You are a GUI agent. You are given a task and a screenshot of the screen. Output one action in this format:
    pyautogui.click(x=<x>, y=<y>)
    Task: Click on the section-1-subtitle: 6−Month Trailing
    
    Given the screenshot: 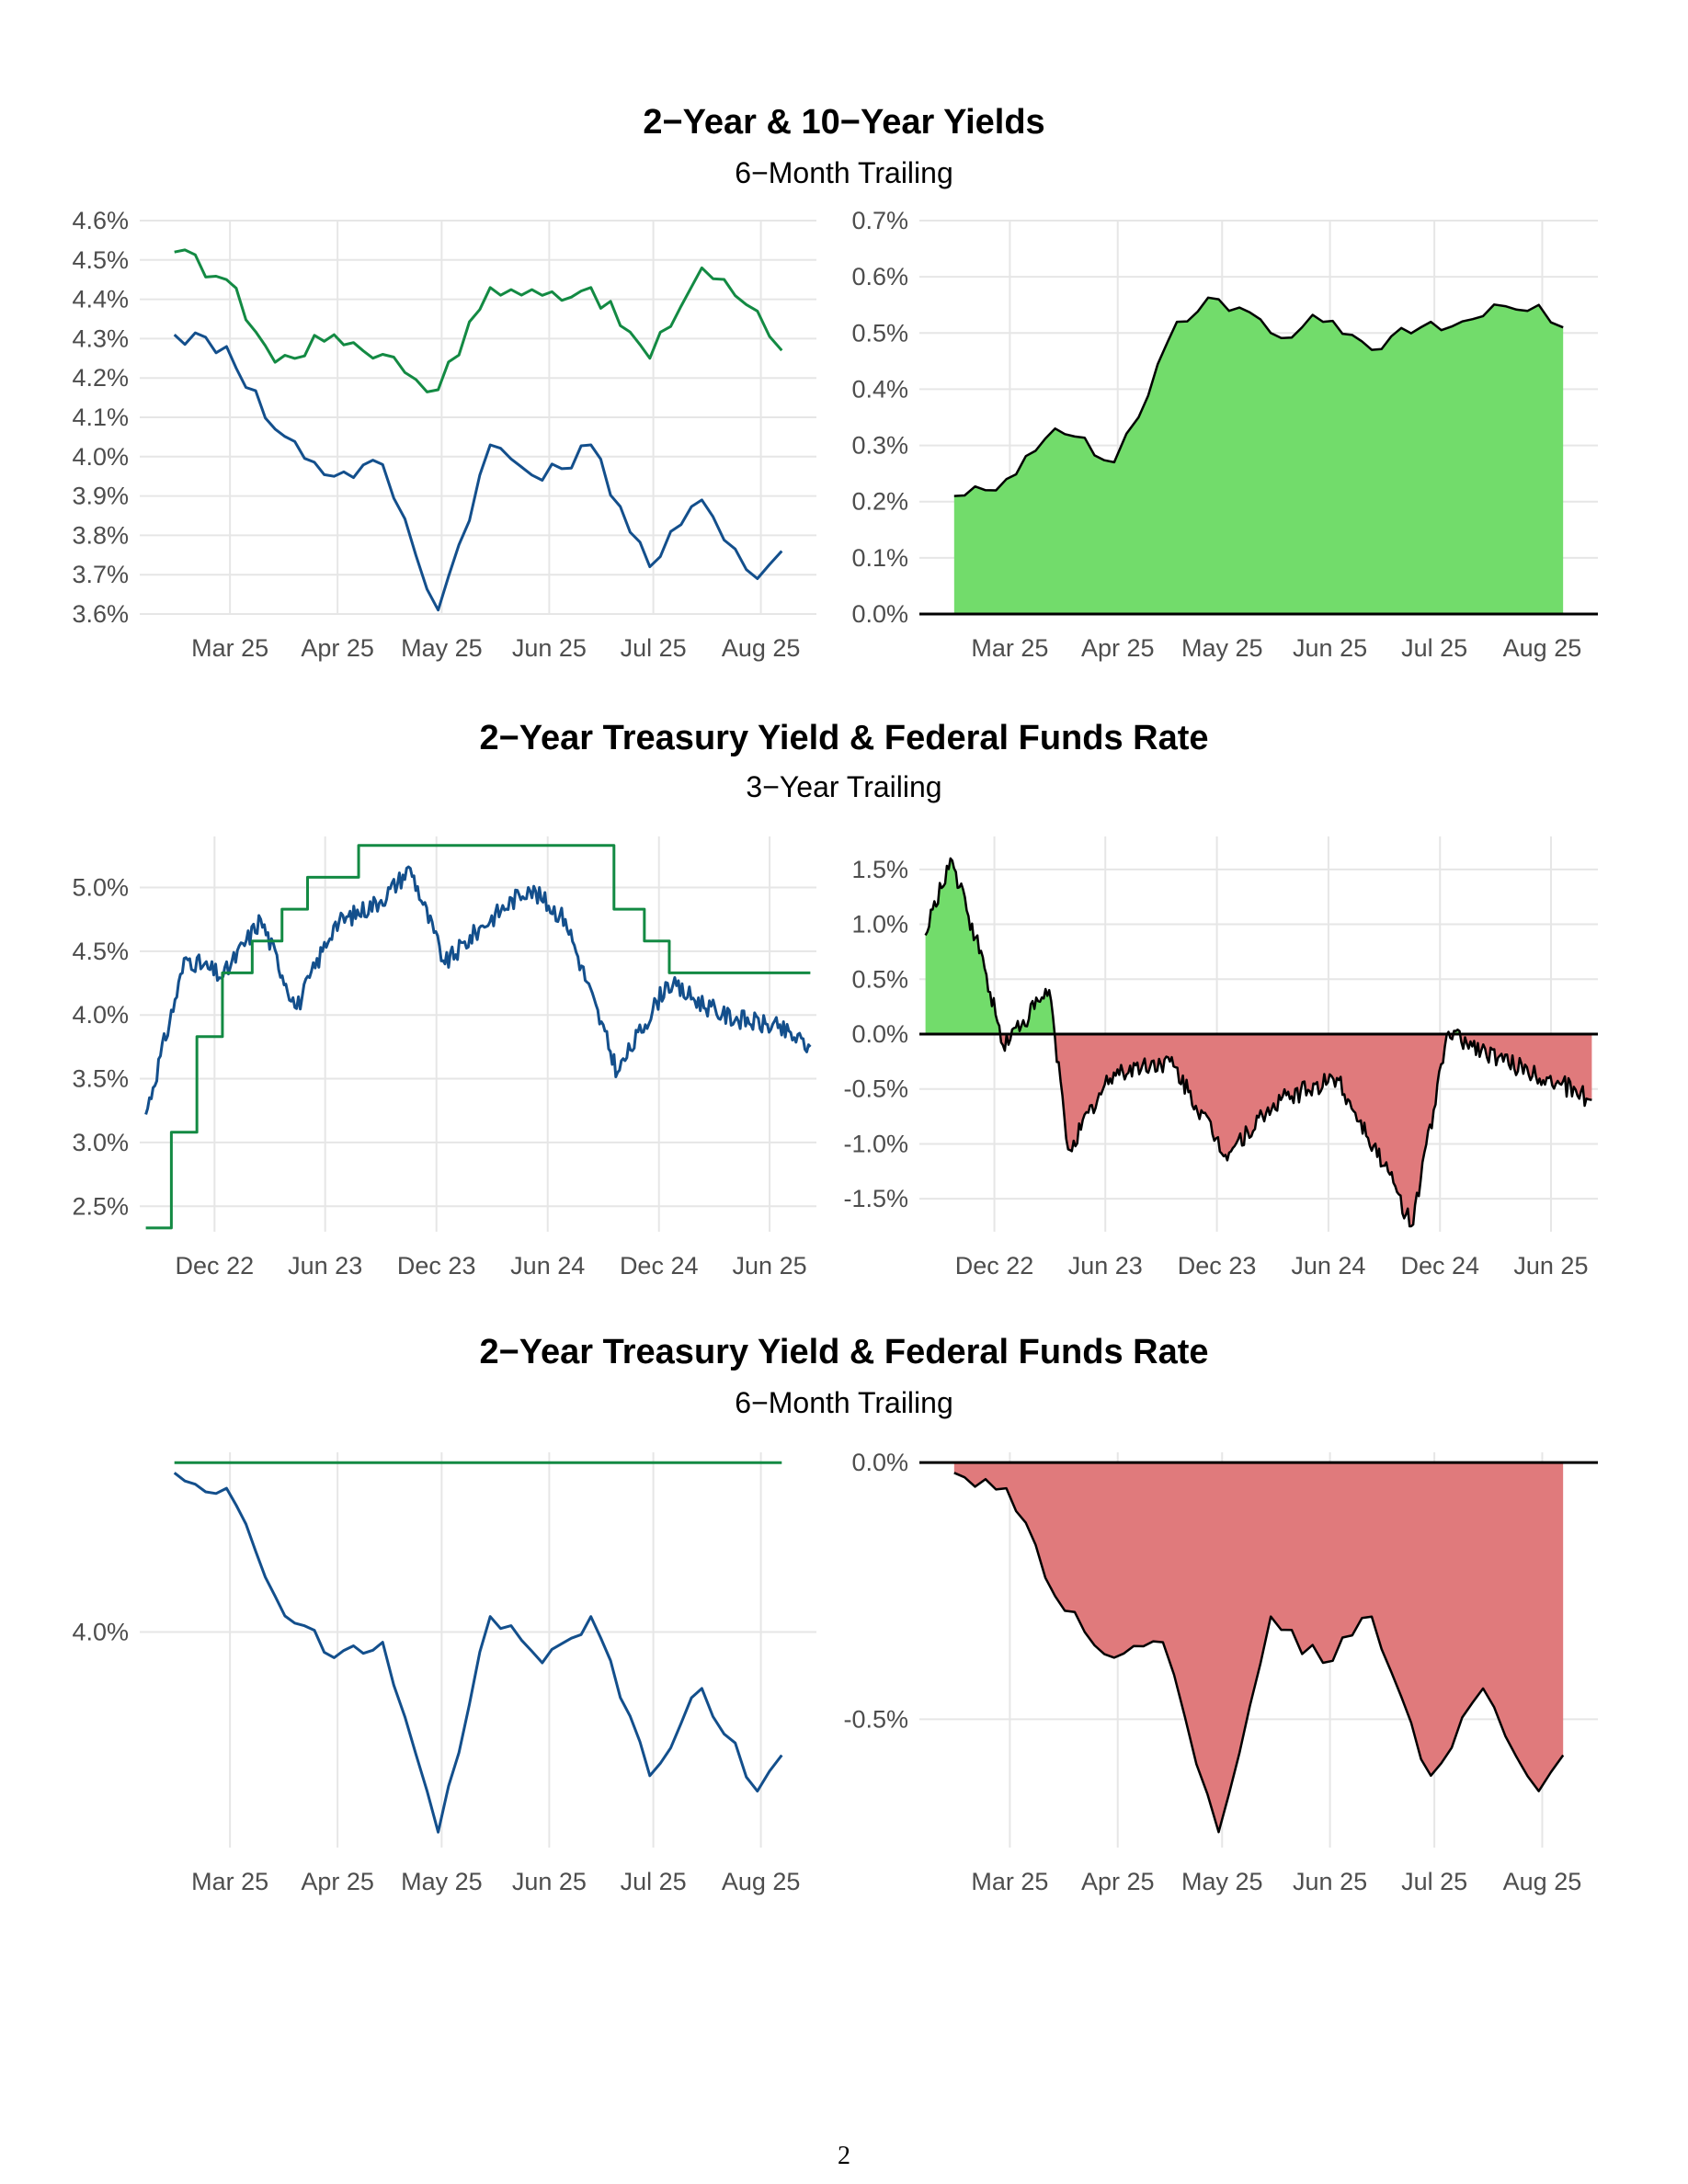 What is the action you would take?
    pyautogui.click(x=844, y=172)
    